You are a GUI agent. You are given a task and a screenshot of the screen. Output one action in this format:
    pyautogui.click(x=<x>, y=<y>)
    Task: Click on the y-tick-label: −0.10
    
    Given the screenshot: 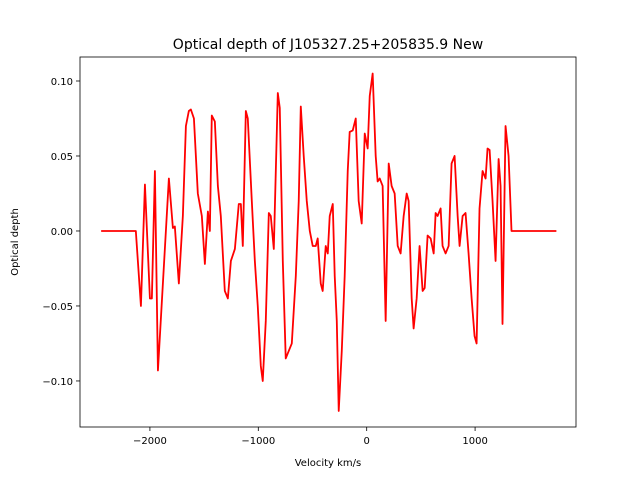 What is the action you would take?
    pyautogui.click(x=57, y=382)
    